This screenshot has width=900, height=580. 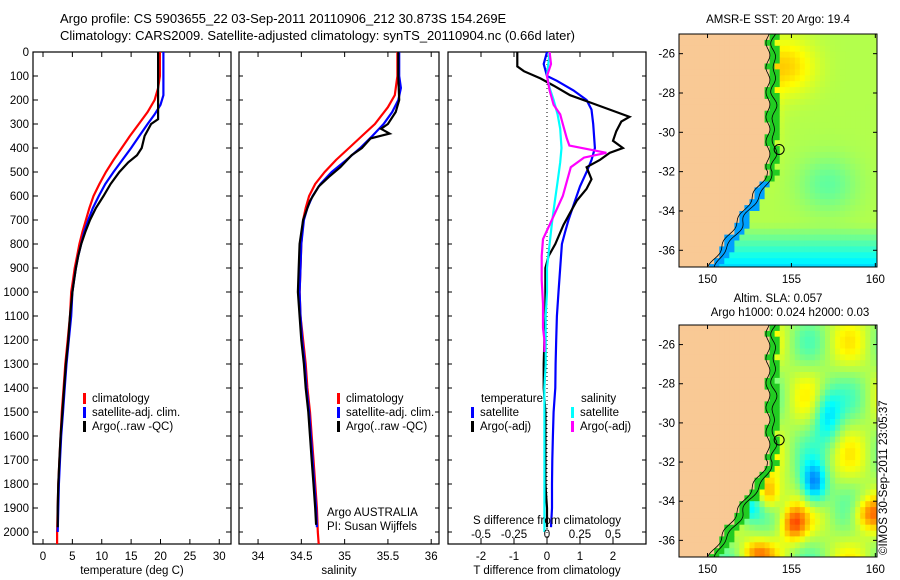 What do you see at coordinates (782, 441) in the screenshot?
I see `map-field` at bounding box center [782, 441].